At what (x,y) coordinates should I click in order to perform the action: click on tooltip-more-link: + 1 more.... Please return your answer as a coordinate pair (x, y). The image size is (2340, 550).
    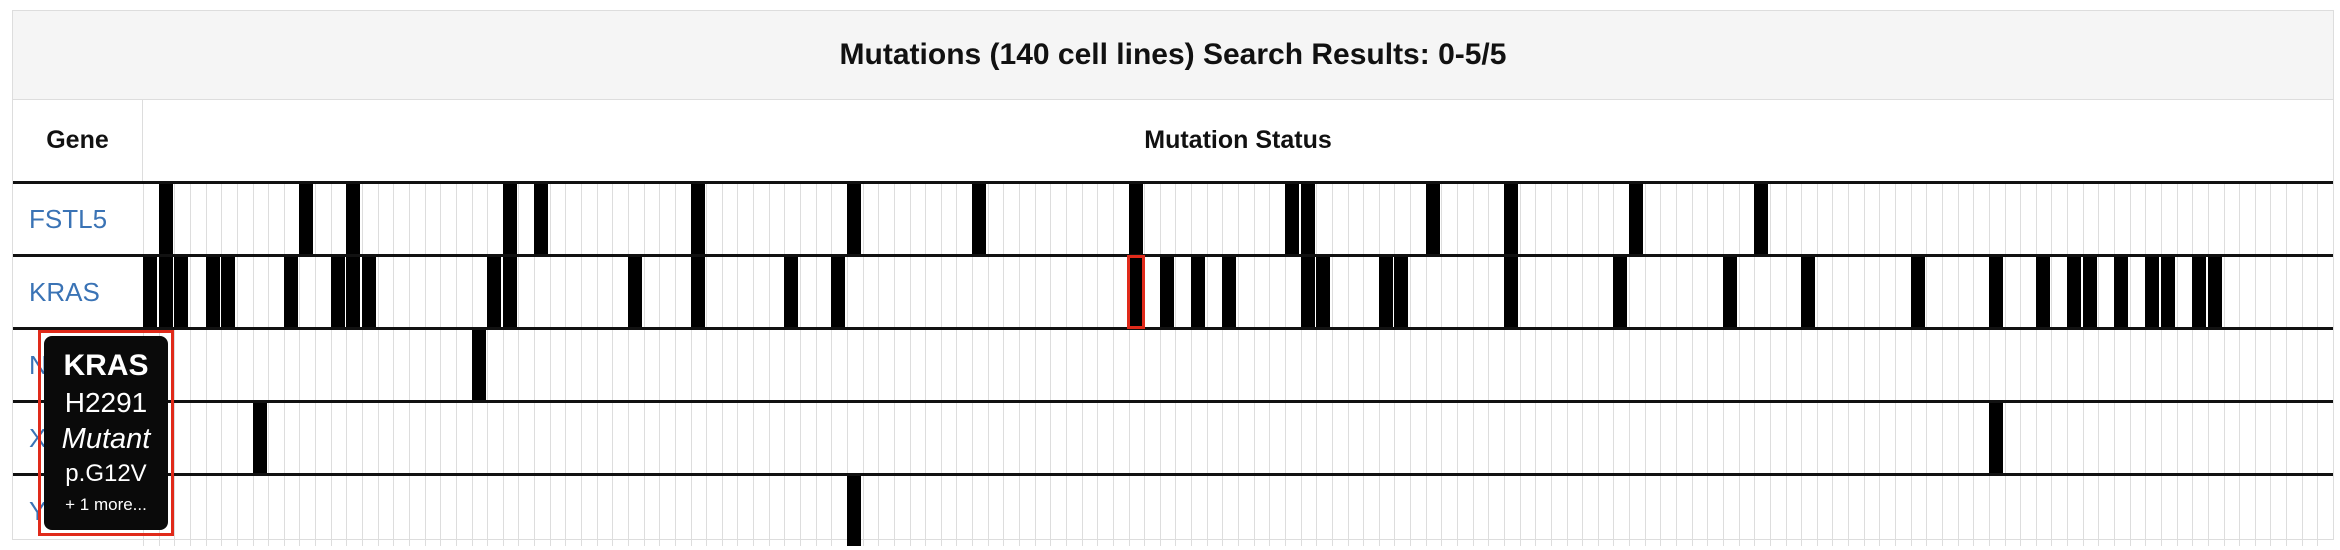
    Looking at the image, I should click on (106, 504).